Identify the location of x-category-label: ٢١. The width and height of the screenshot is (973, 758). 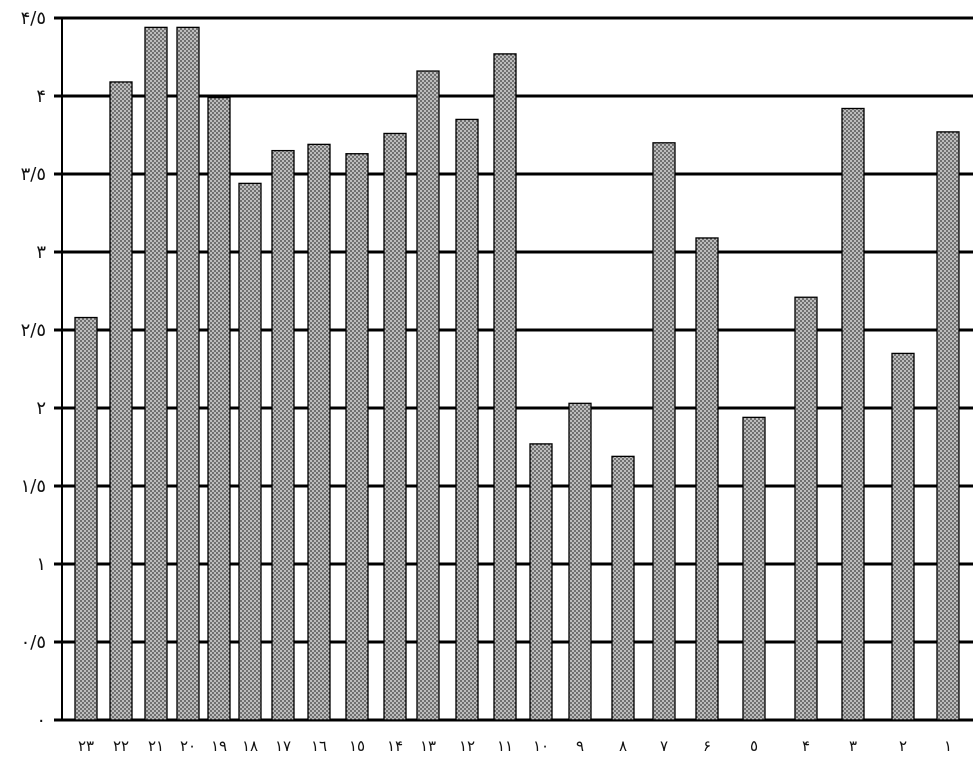
(156, 746).